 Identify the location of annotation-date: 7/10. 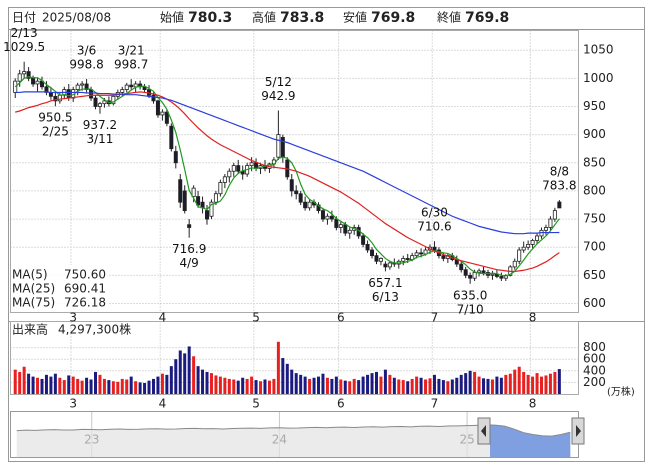
(470, 309).